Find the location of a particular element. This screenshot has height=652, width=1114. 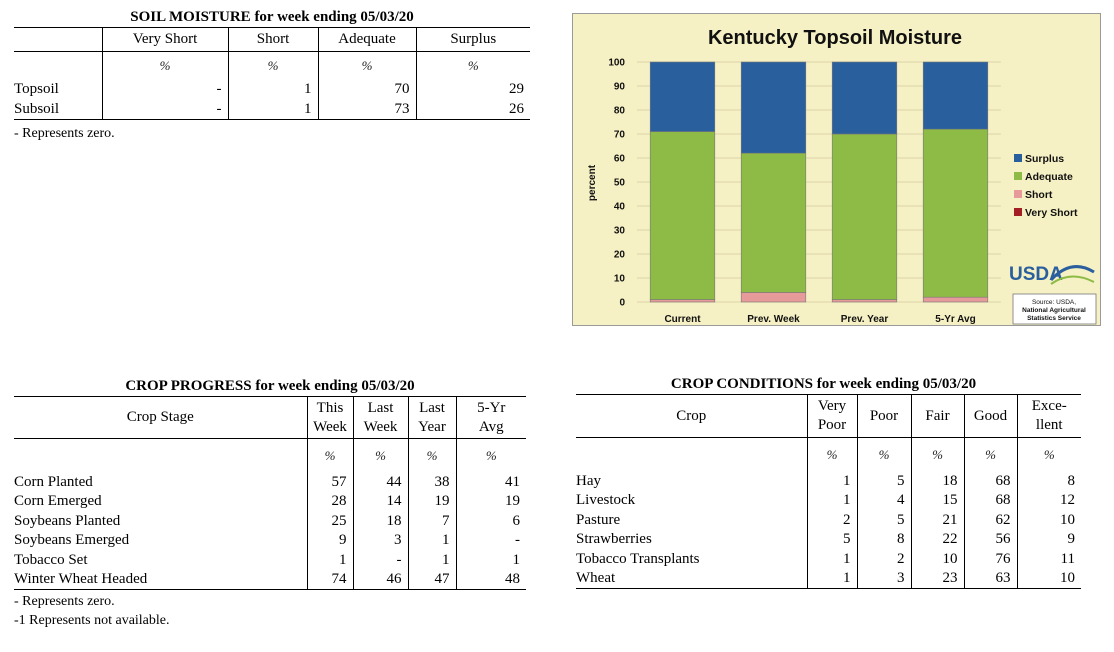

conditions-cell: 18 is located at coordinates (938, 481).